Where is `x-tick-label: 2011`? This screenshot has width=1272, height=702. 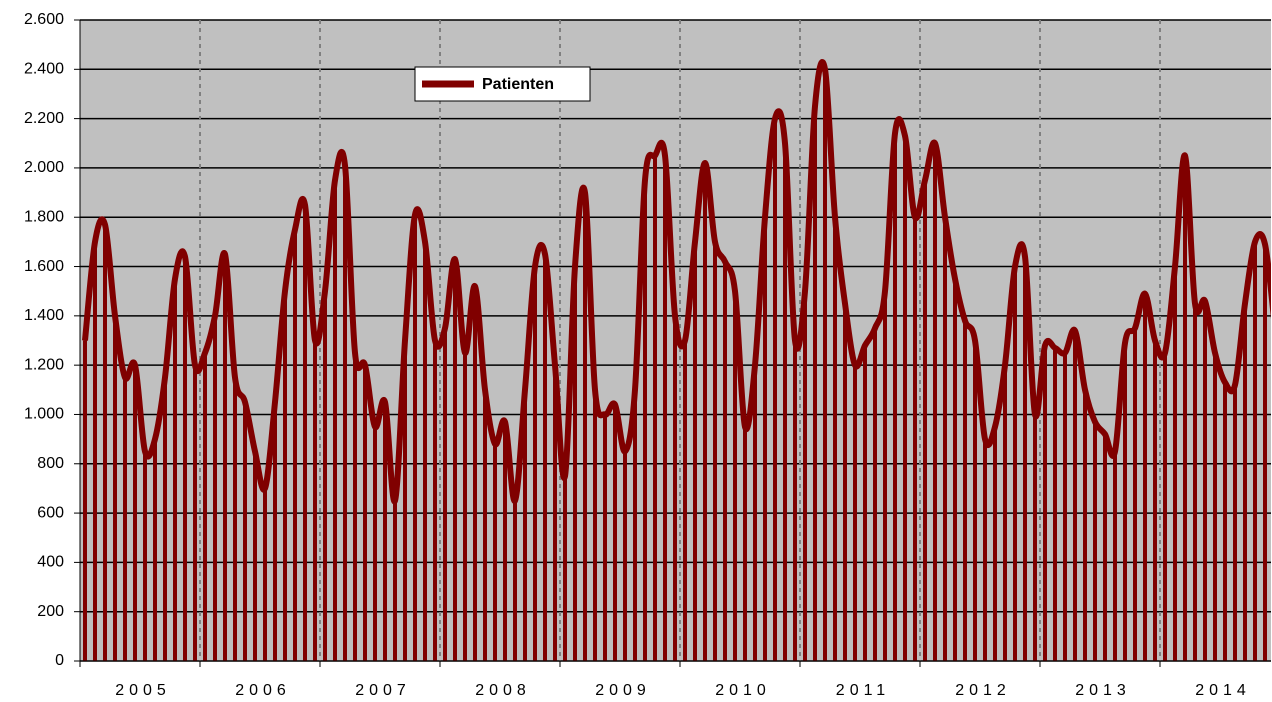 x-tick-label: 2011 is located at coordinates (863, 690).